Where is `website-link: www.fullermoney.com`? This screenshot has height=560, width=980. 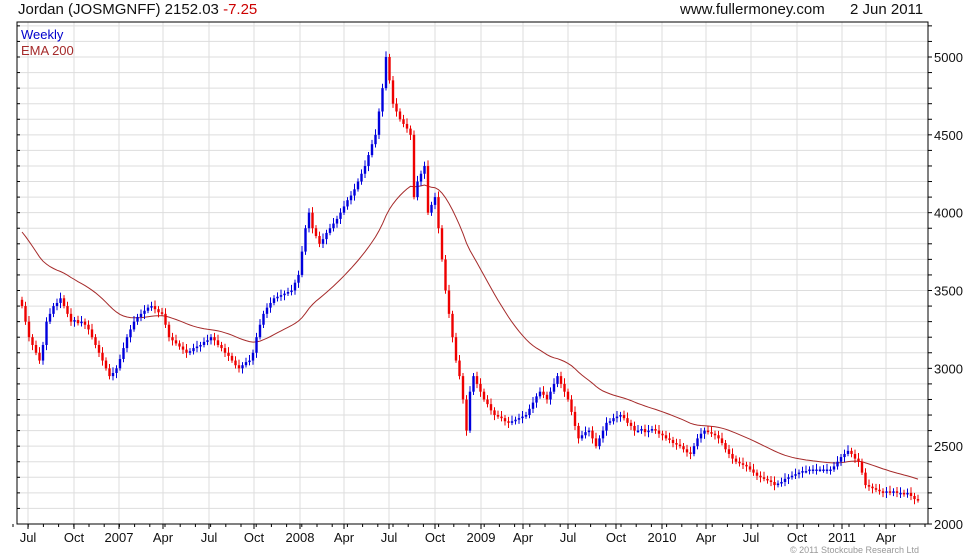
website-link: www.fullermoney.com is located at coordinates (752, 9).